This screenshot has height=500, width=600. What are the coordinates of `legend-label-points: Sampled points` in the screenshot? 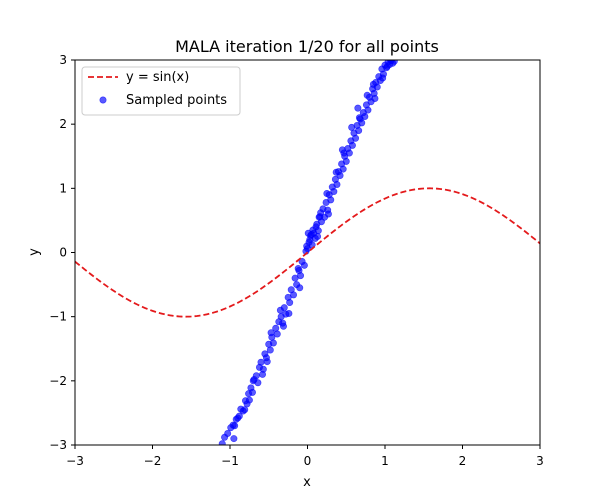 It's located at (176, 100).